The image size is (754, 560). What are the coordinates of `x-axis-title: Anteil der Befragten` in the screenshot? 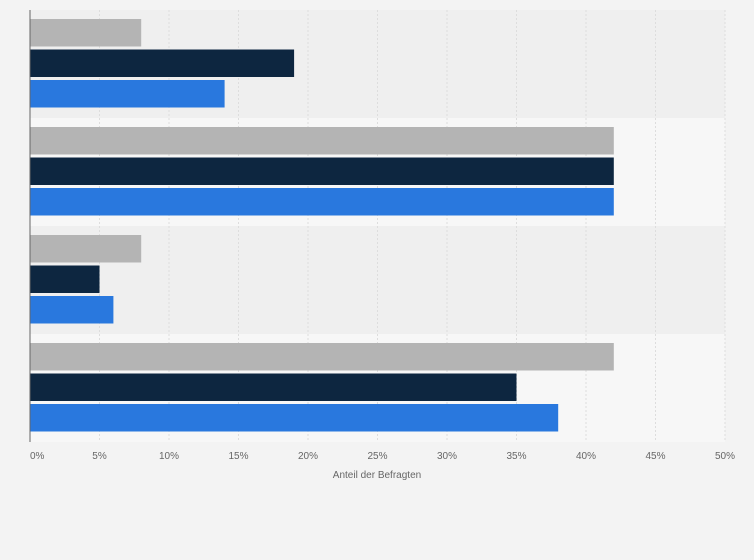 It's located at (377, 475).